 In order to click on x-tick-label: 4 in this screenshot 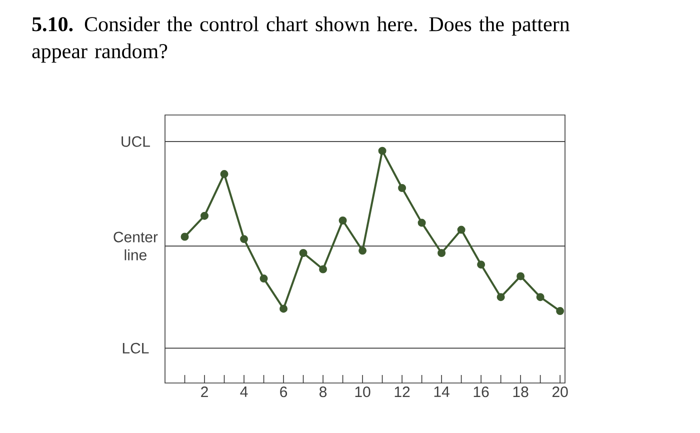, I will do `click(244, 391)`.